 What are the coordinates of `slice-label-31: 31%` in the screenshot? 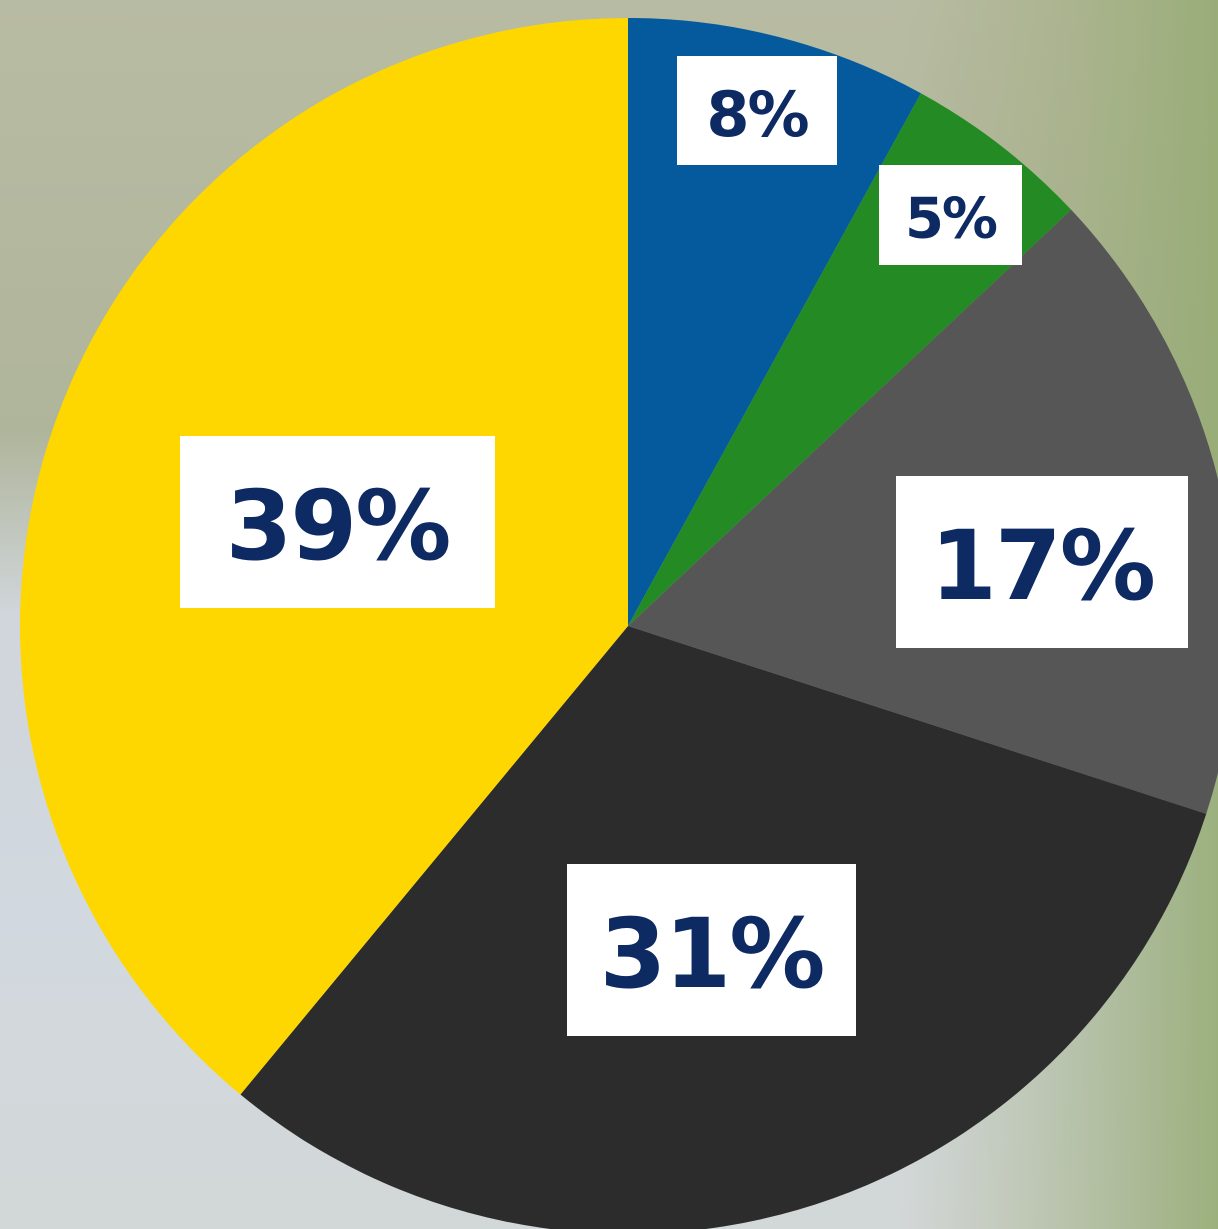 It's located at (711, 950).